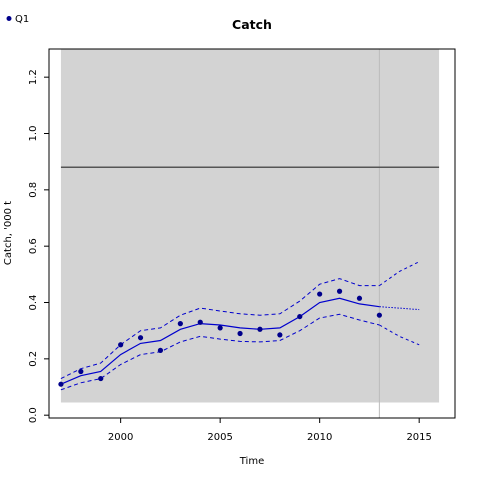 This screenshot has width=480, height=480. What do you see at coordinates (33, 303) in the screenshot?
I see `y-tick-label: 0.4` at bounding box center [33, 303].